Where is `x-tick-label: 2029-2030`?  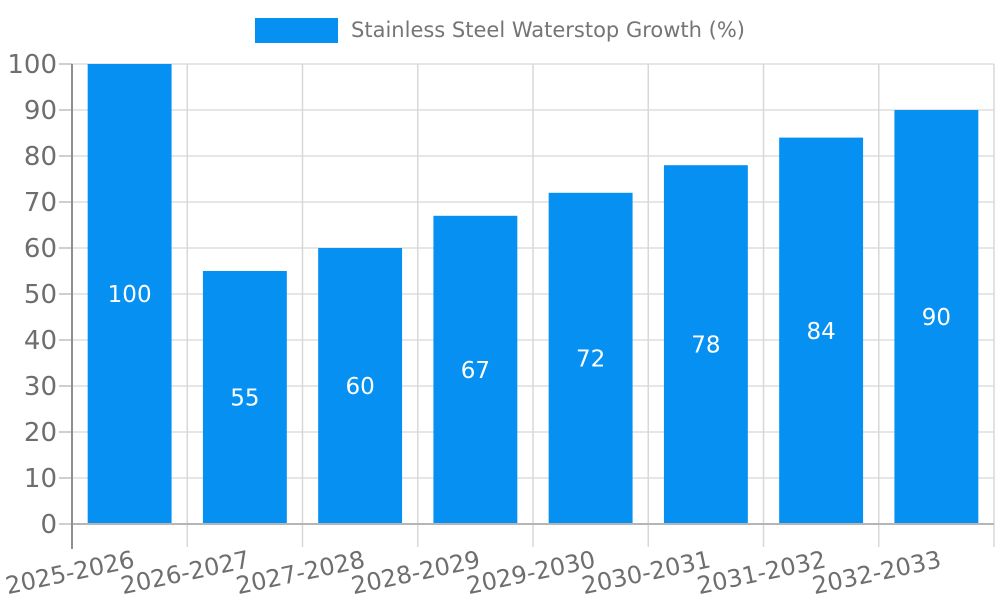 x-tick-label: 2029-2030 is located at coordinates (531, 572).